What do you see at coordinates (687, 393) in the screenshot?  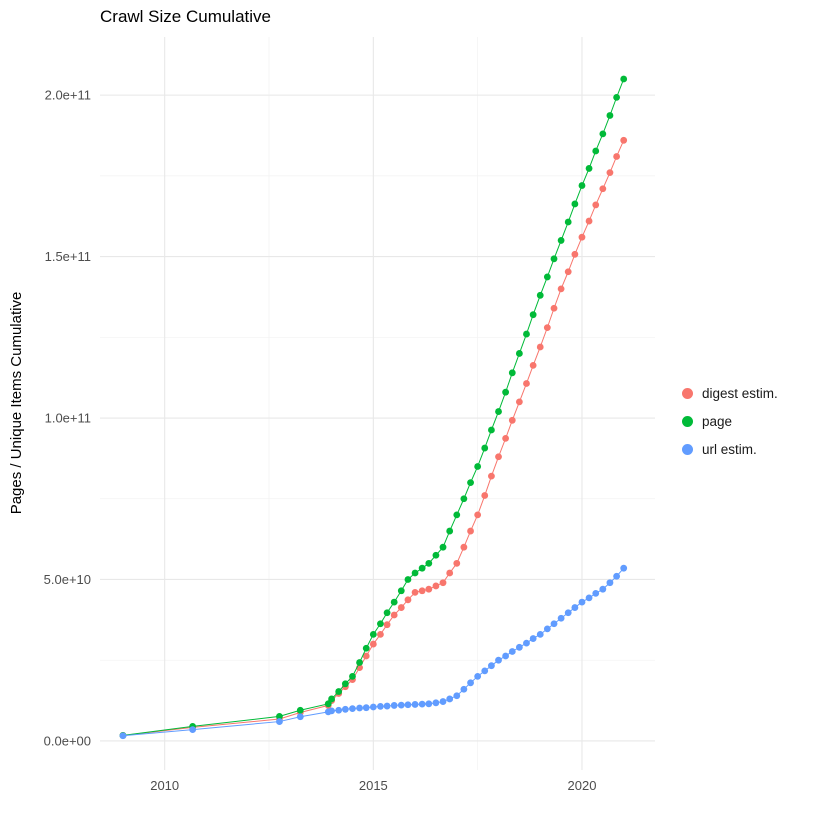 I see `legend-dot-digest-estim-icon` at bounding box center [687, 393].